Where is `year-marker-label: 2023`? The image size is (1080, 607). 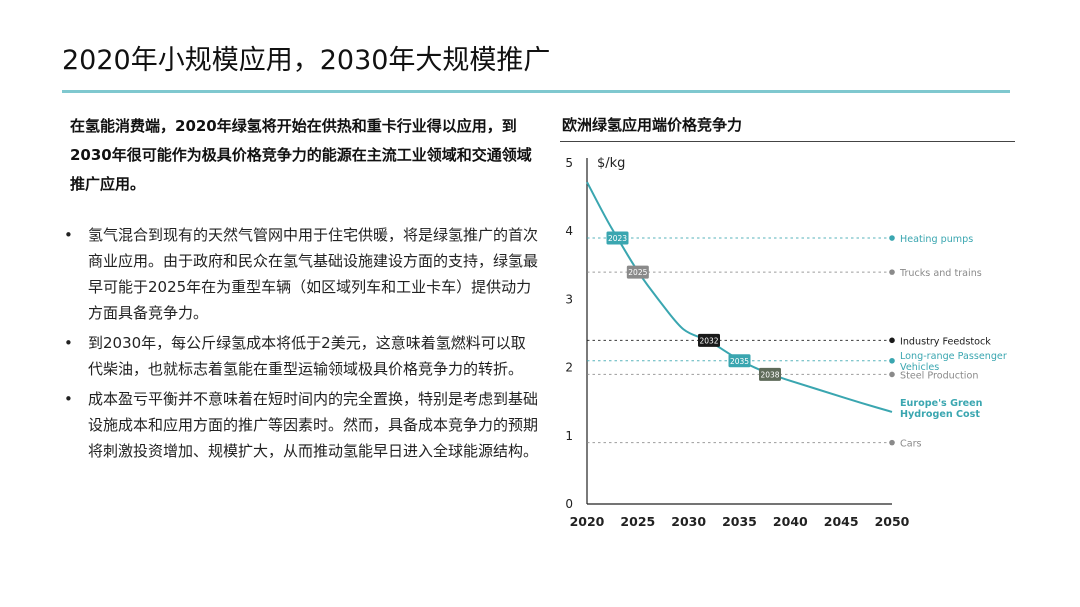
year-marker-label: 2023 is located at coordinates (617, 238).